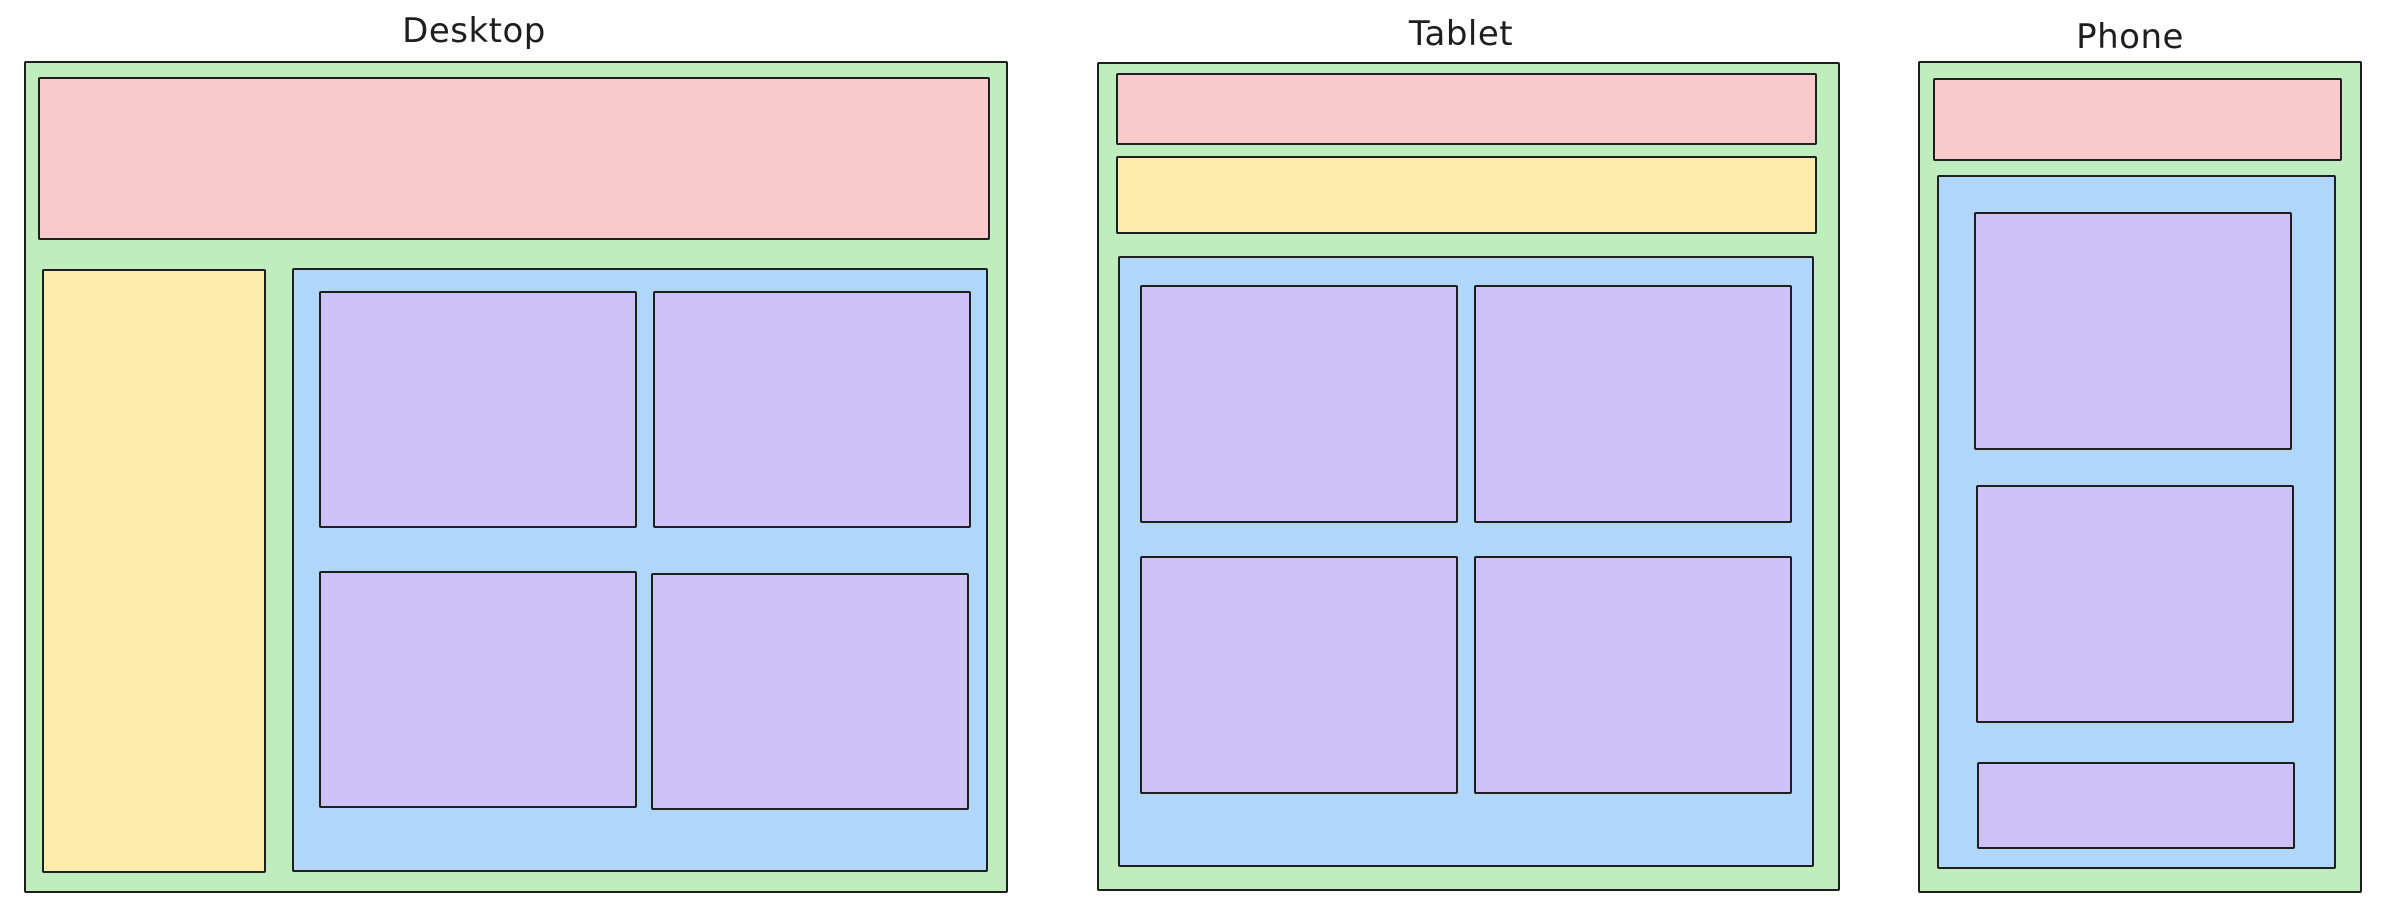 The width and height of the screenshot is (2398, 918). What do you see at coordinates (1461, 34) in the screenshot?
I see `tablet-label: Tablet` at bounding box center [1461, 34].